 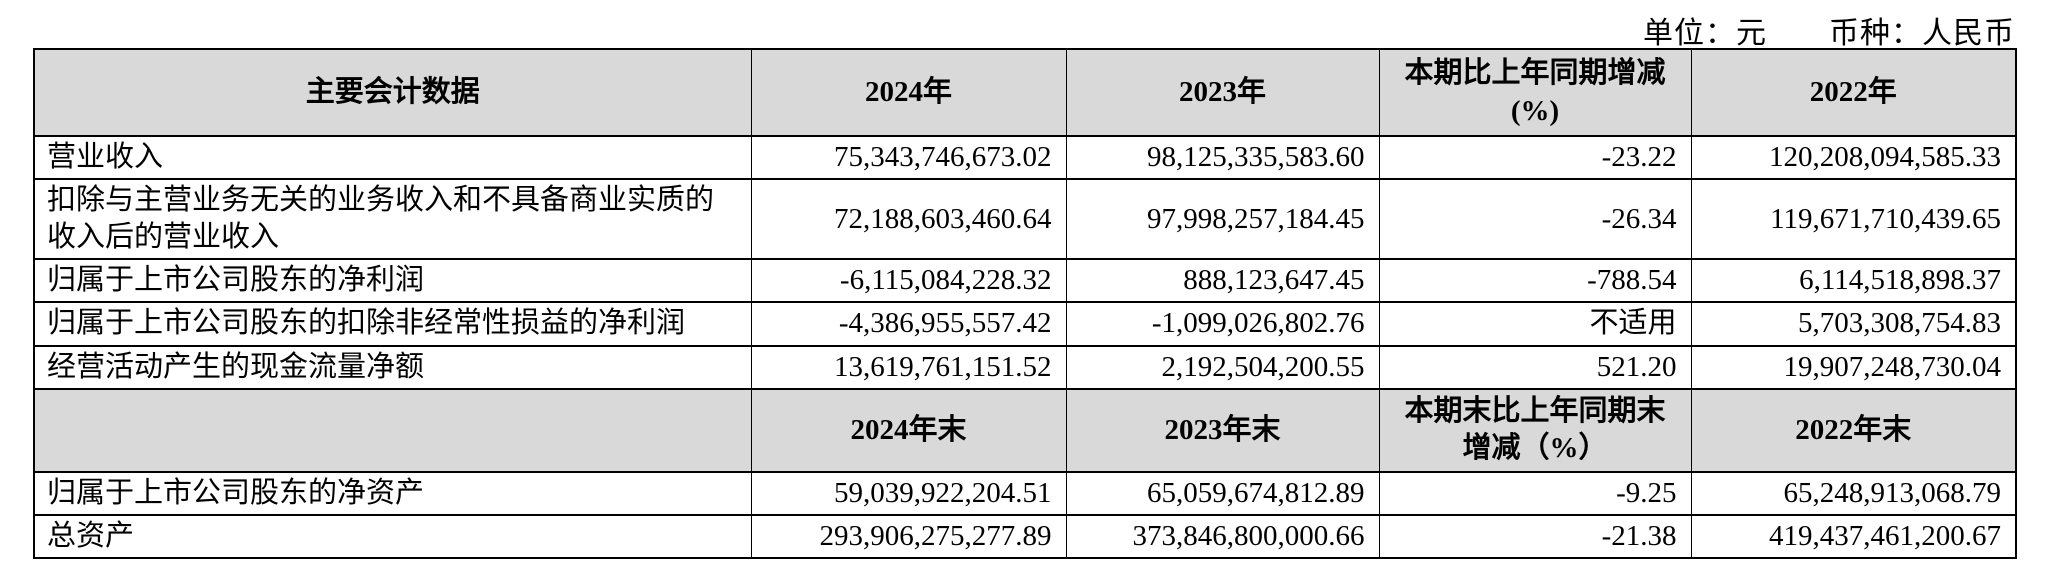 I want to click on header-year-2022: 2022年, so click(x=1853, y=92).